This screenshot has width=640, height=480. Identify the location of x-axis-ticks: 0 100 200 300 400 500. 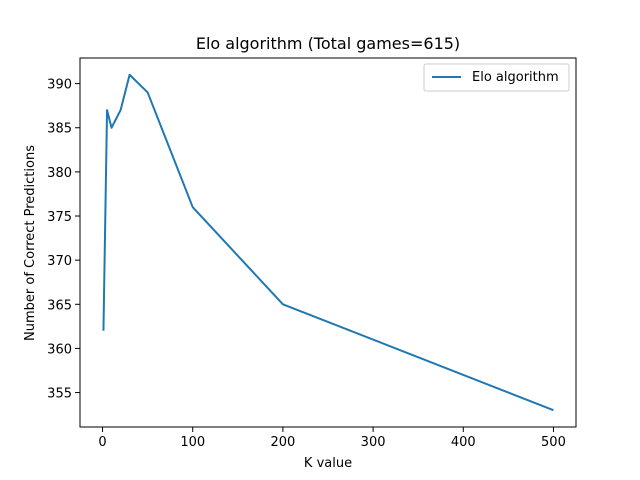
(332, 438).